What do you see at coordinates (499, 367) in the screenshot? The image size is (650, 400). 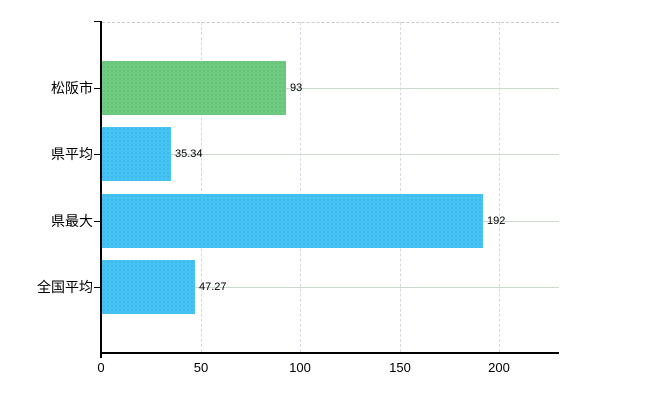 I see `x-tick-label: 200` at bounding box center [499, 367].